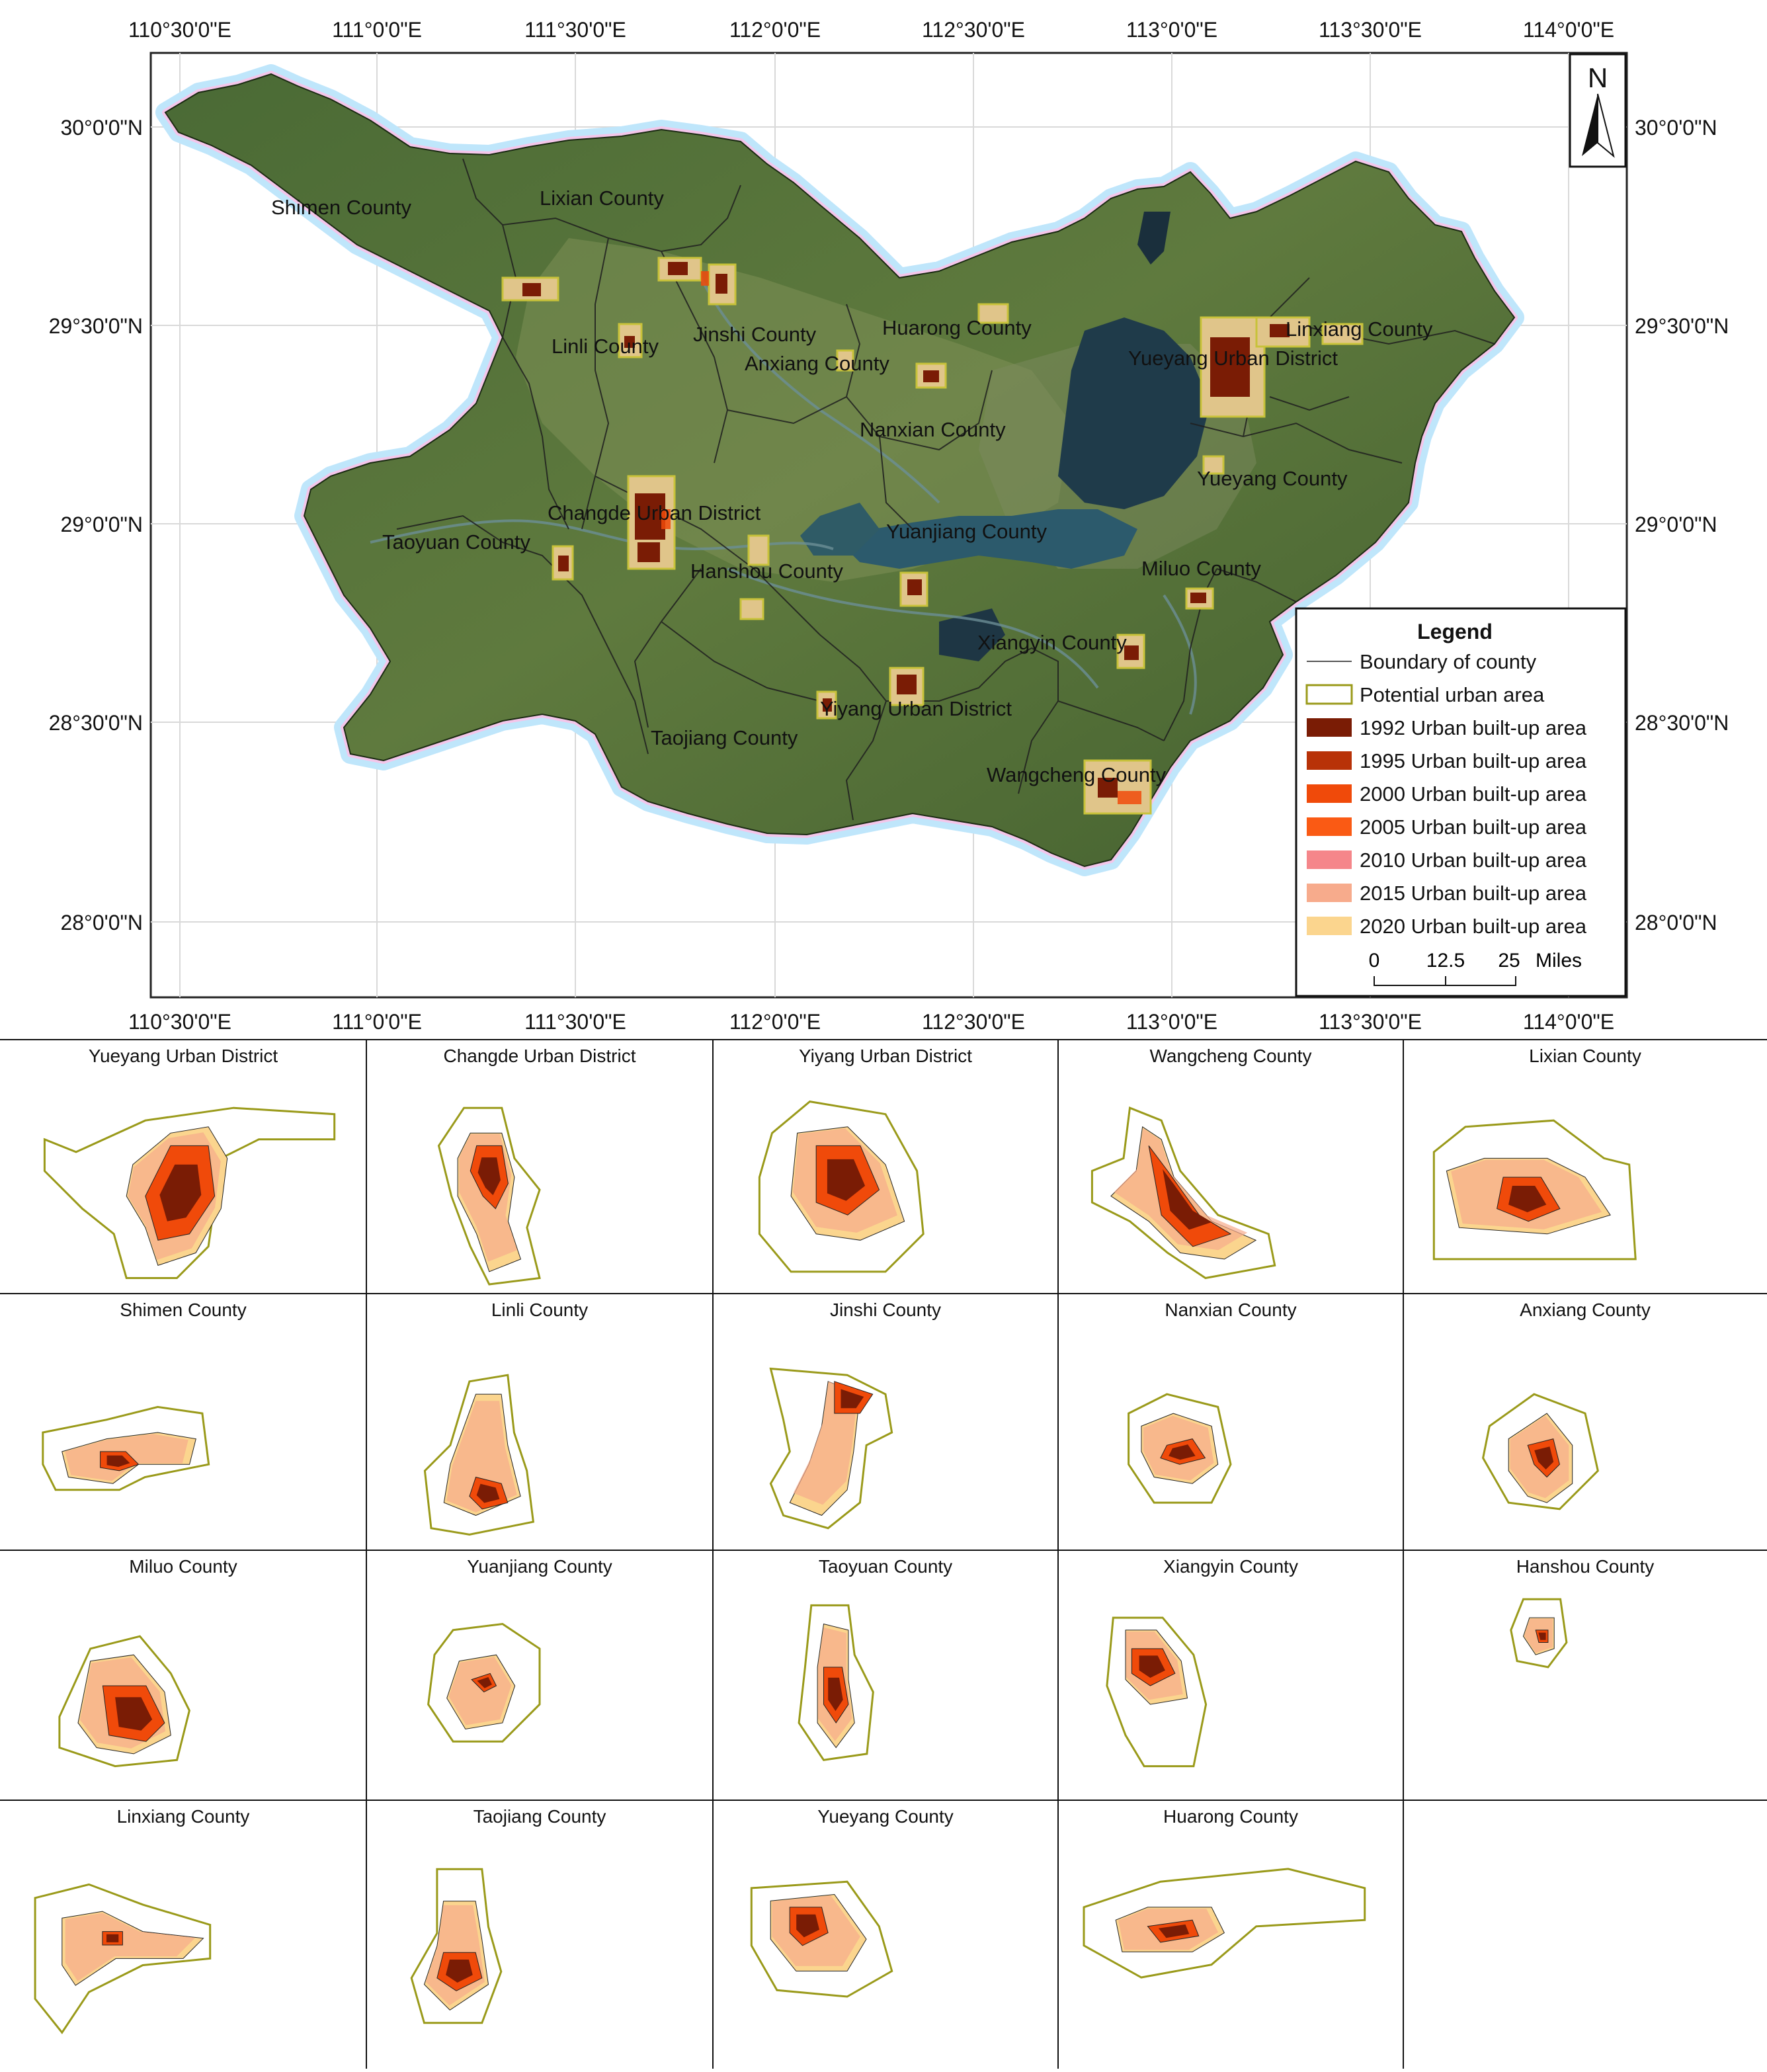 This screenshot has width=1767, height=2072. What do you see at coordinates (724, 737) in the screenshot?
I see `label-taojiang: Taojiang County` at bounding box center [724, 737].